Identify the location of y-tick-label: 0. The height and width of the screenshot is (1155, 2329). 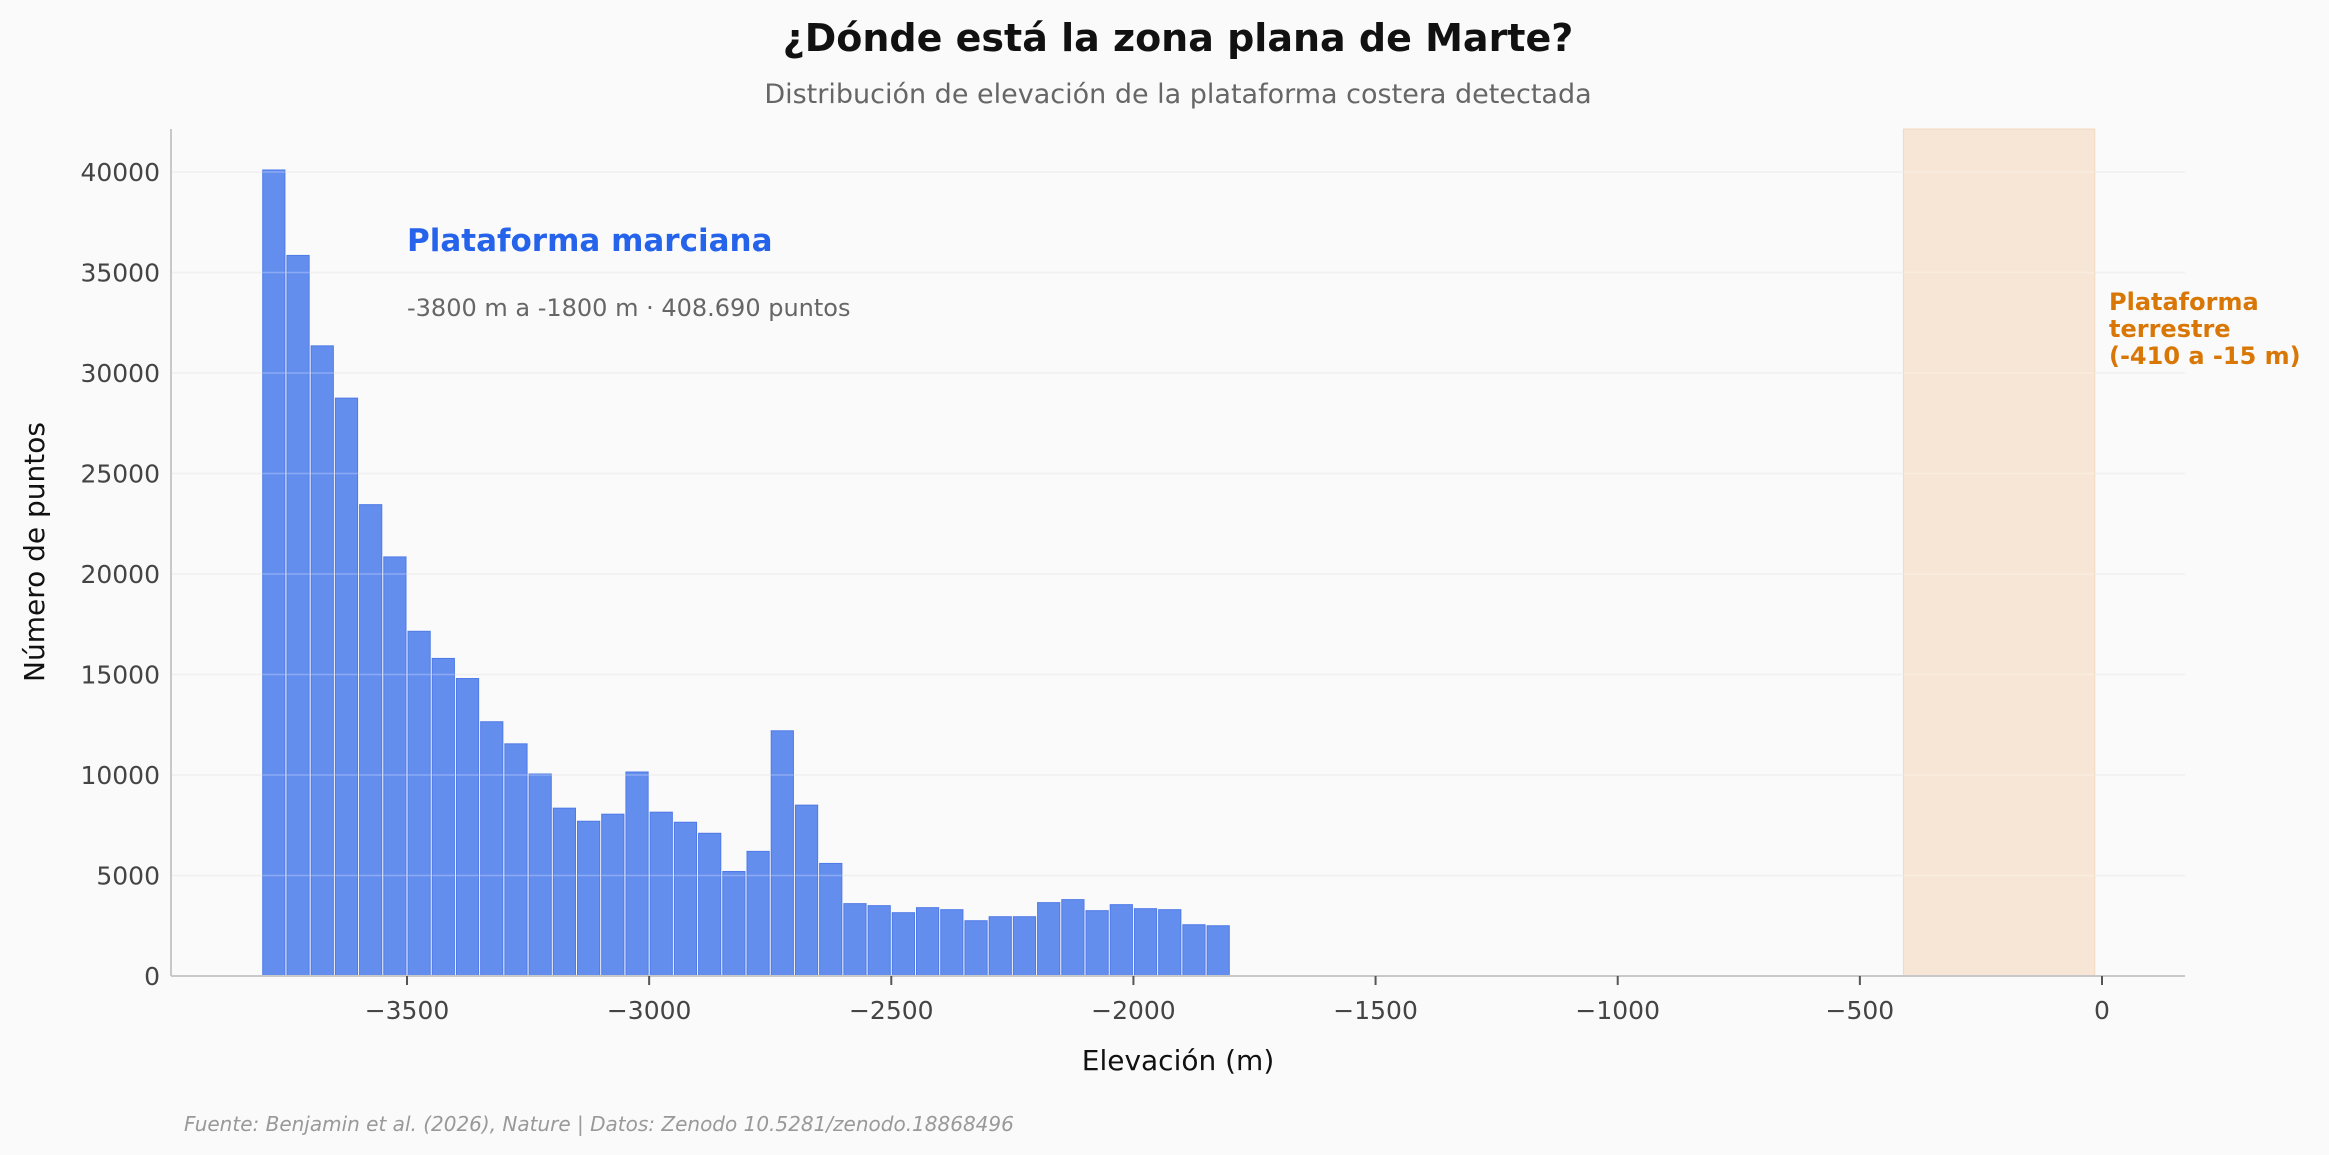
(152, 976).